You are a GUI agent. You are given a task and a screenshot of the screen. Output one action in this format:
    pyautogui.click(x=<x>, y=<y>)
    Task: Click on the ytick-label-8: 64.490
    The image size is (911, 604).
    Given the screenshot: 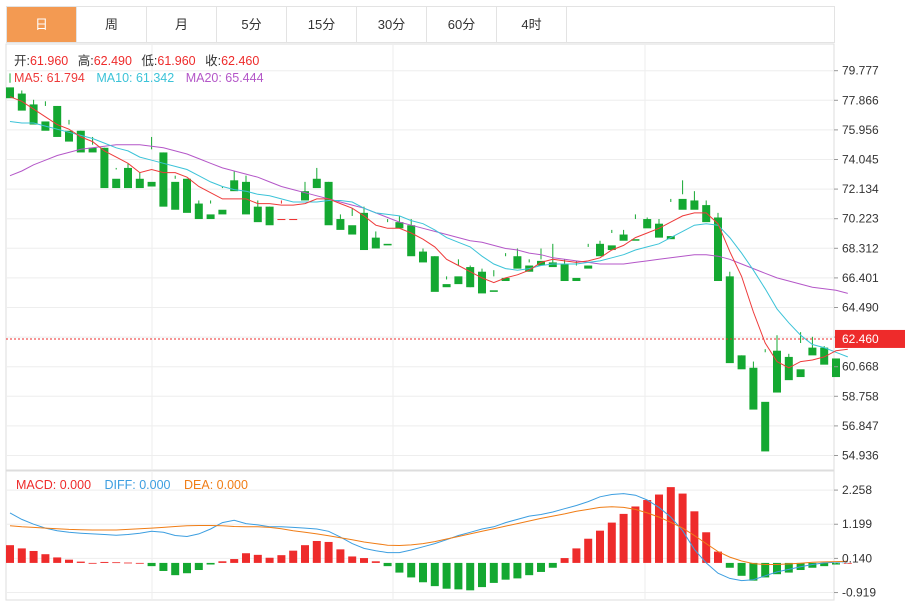 What is the action you would take?
    pyautogui.click(x=860, y=308)
    